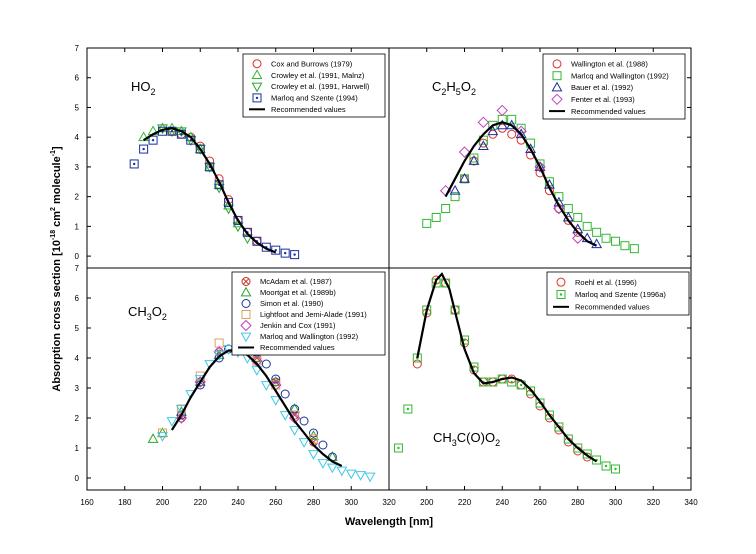 The image size is (756, 554). I want to click on y-tick-label: 6, so click(77, 78).